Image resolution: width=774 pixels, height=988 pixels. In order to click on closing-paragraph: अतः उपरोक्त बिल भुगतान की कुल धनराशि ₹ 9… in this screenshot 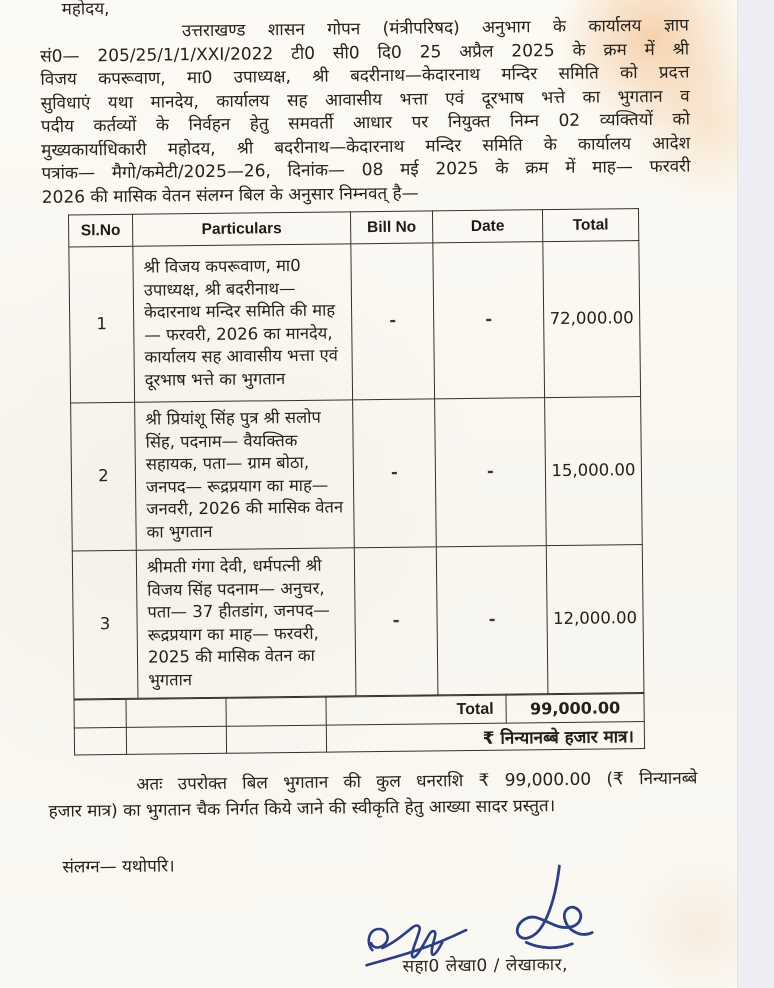, I will do `click(373, 794)`.